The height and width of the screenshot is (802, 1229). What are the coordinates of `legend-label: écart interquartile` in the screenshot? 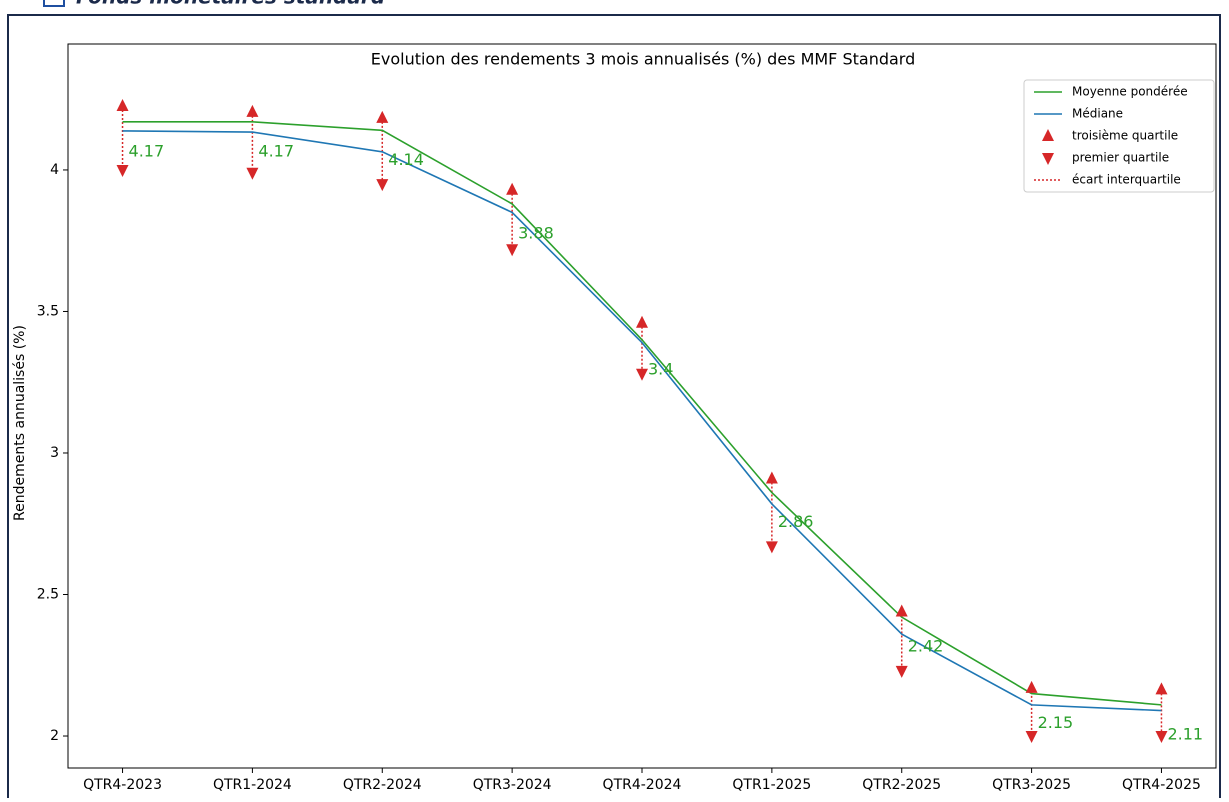 It's located at (1126, 180).